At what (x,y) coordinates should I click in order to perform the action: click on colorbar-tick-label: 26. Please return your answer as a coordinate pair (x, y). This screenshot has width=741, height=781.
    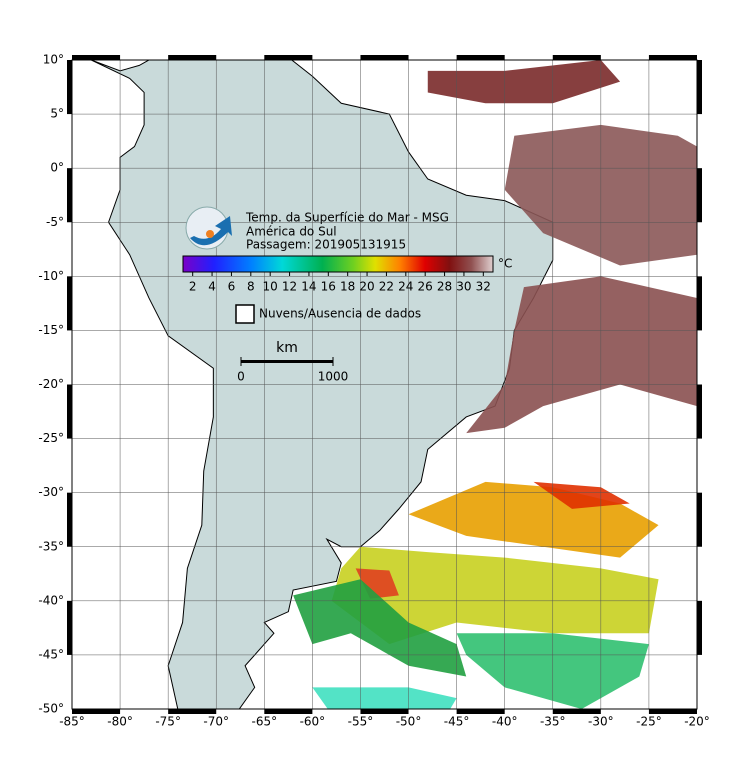
    Looking at the image, I should click on (425, 287).